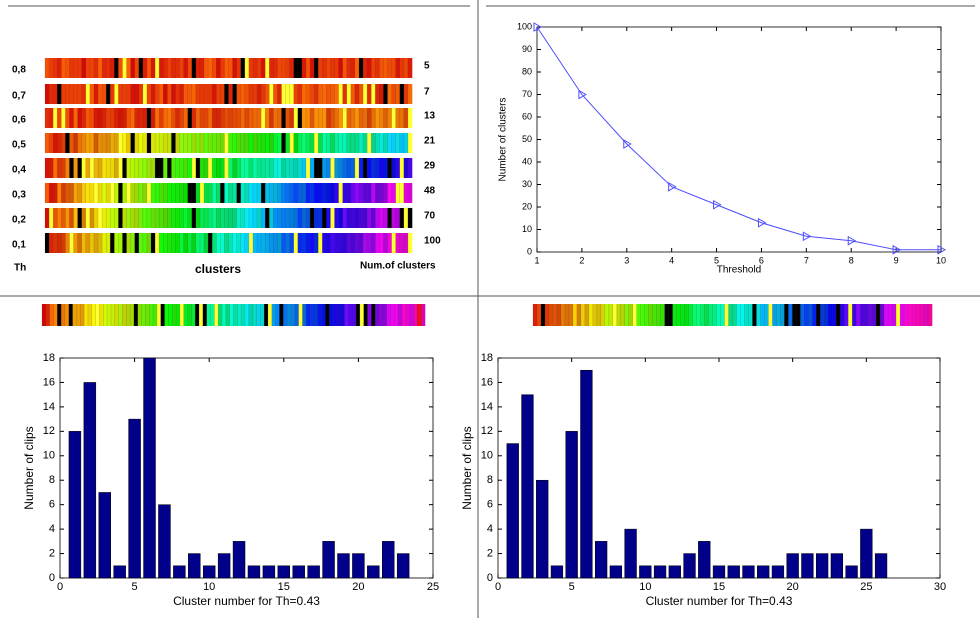 Image resolution: width=980 pixels, height=618 pixels. I want to click on x-tick-label: 20, so click(793, 587).